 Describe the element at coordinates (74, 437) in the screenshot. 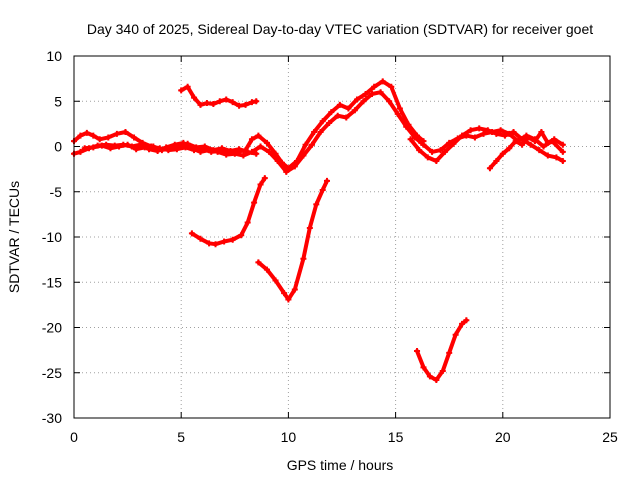

I see `x-tick-label: 0` at that location.